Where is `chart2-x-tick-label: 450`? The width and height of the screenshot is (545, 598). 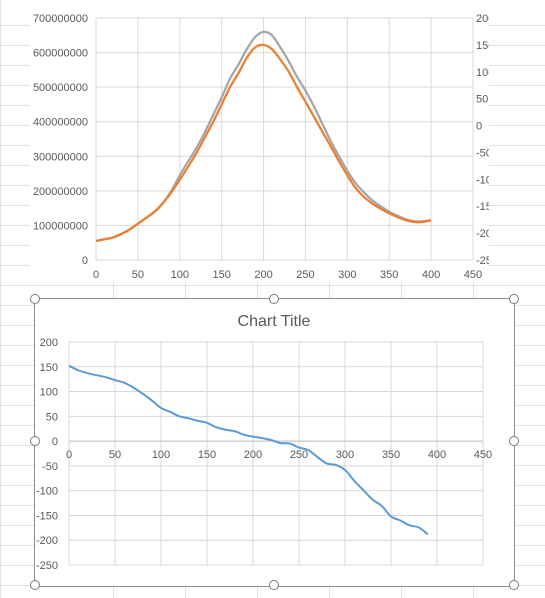
chart2-x-tick-label: 450 is located at coordinates (483, 455).